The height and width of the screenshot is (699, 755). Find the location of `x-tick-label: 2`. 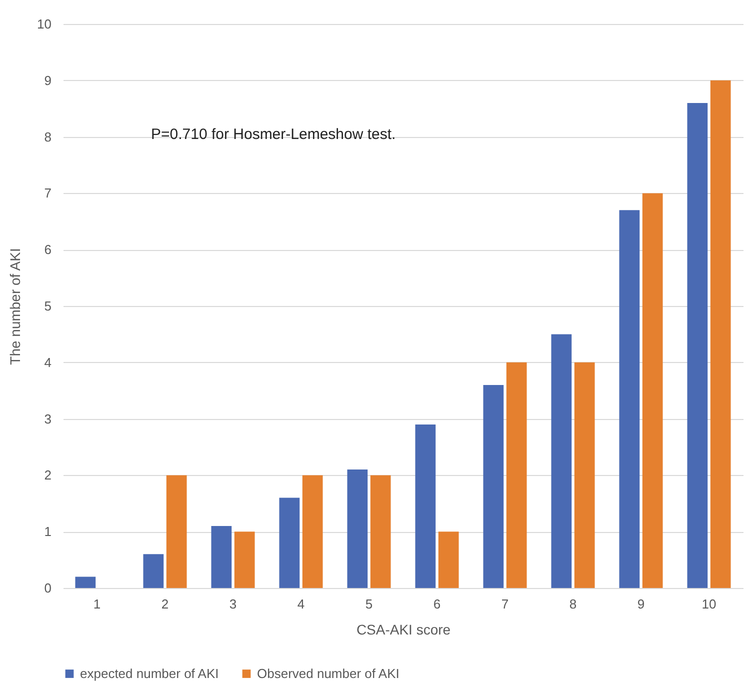

x-tick-label: 2 is located at coordinates (165, 604).